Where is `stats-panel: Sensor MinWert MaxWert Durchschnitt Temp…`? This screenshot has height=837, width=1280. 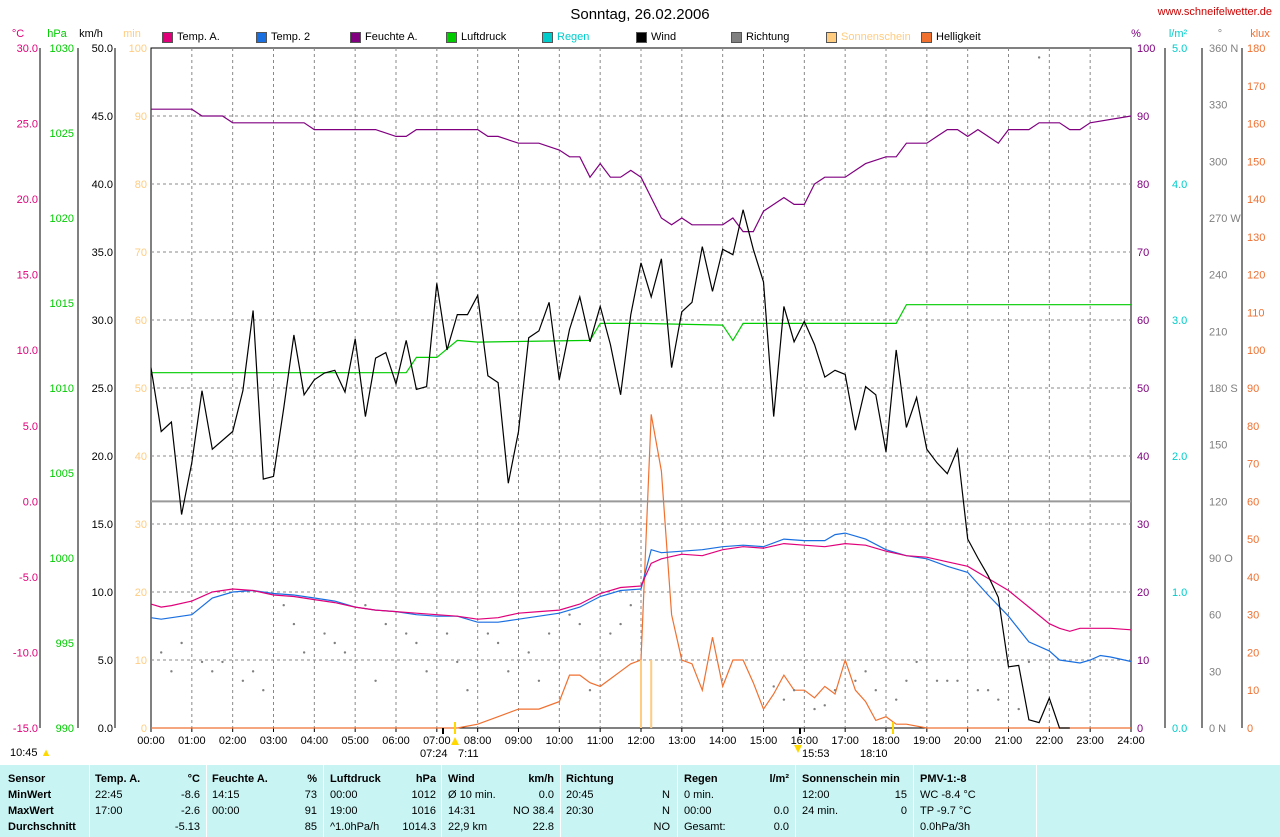
stats-panel: Sensor MinWert MaxWert Durchschnitt Temp… is located at coordinates (640, 801).